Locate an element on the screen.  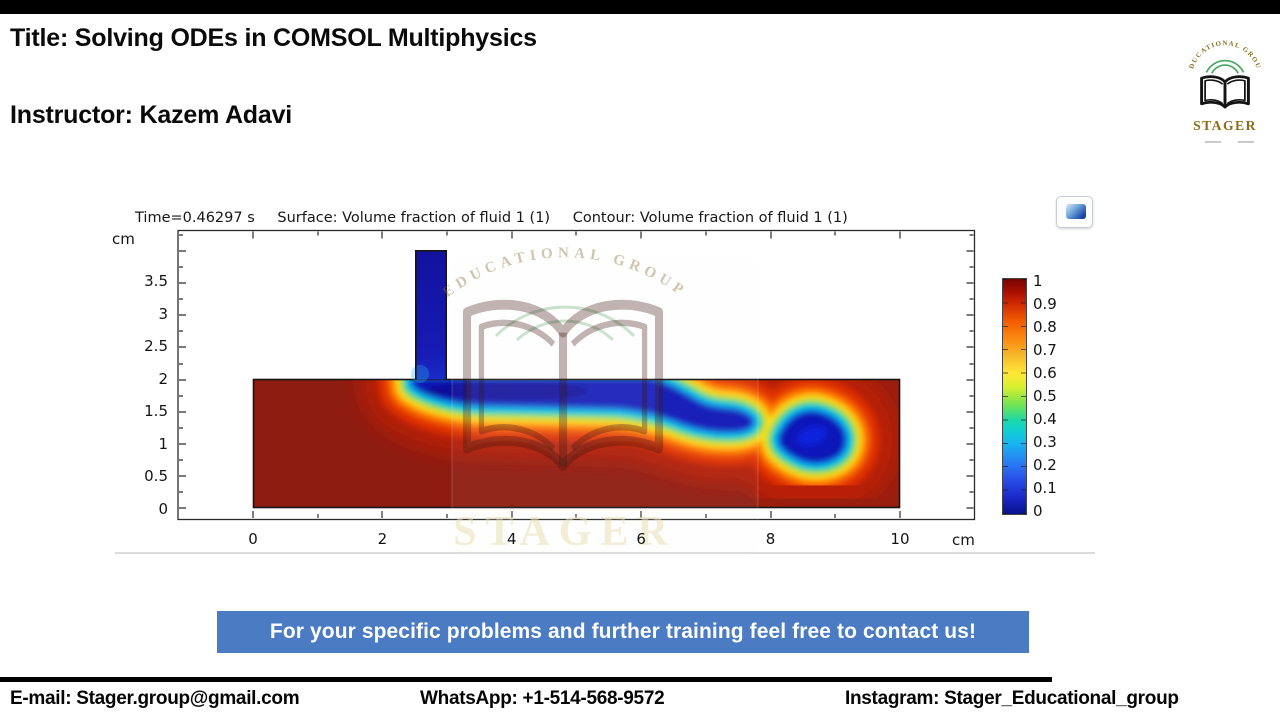
inlet-channel is located at coordinates (431, 315).